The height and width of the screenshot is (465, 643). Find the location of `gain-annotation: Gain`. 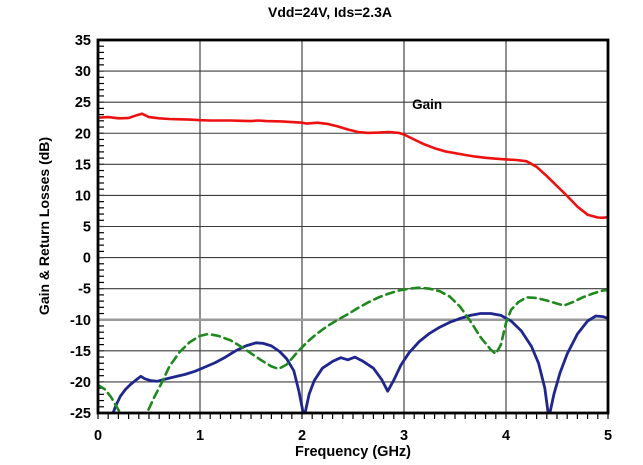

gain-annotation: Gain is located at coordinates (427, 104).